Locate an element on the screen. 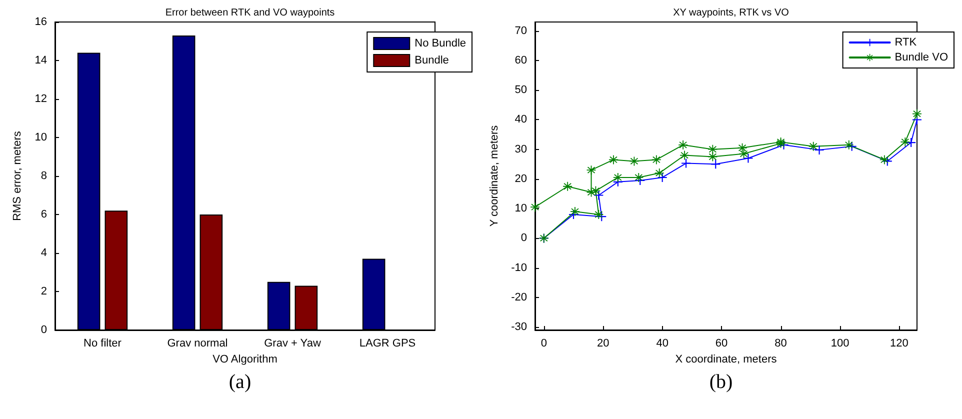  legend-label: Bundle VO is located at coordinates (921, 58).